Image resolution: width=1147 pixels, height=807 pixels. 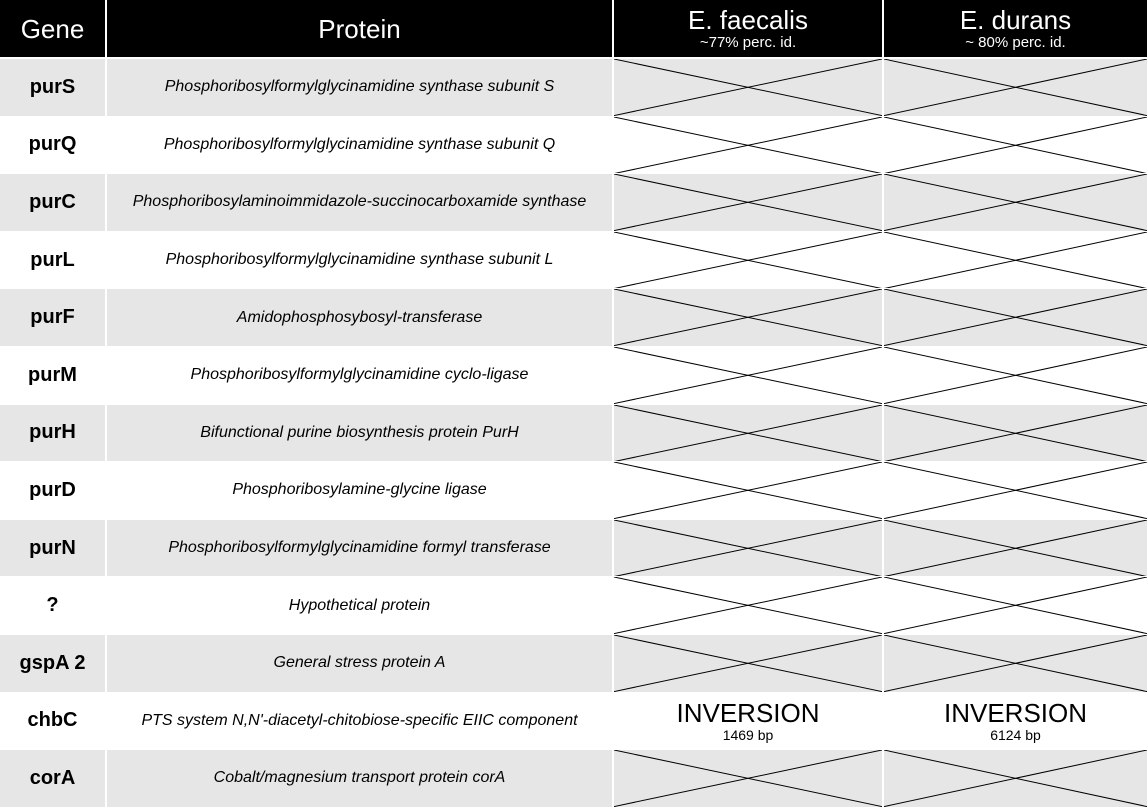 What do you see at coordinates (573, 490) in the screenshot?
I see `table-row: purD Phosphoribosylamine-glycine ligase` at bounding box center [573, 490].